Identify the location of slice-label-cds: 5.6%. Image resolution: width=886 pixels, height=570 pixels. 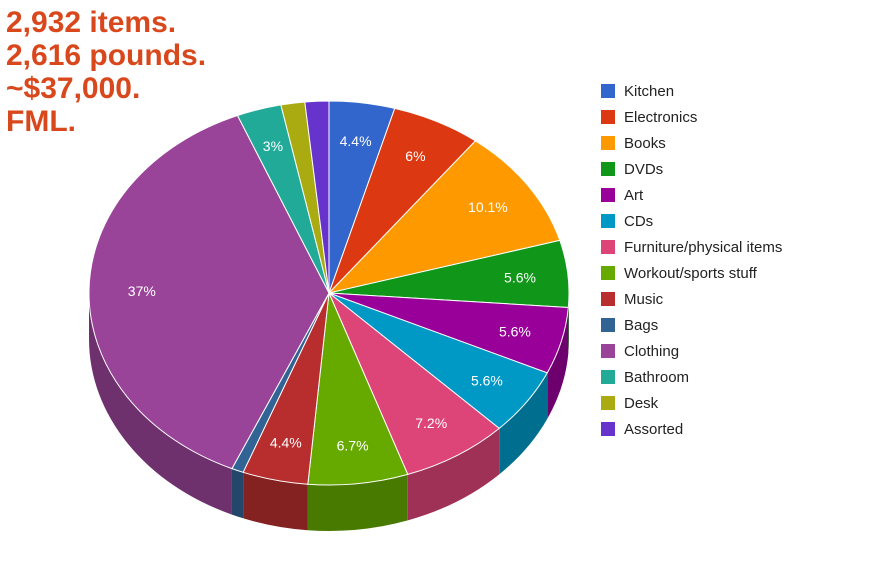
(487, 380).